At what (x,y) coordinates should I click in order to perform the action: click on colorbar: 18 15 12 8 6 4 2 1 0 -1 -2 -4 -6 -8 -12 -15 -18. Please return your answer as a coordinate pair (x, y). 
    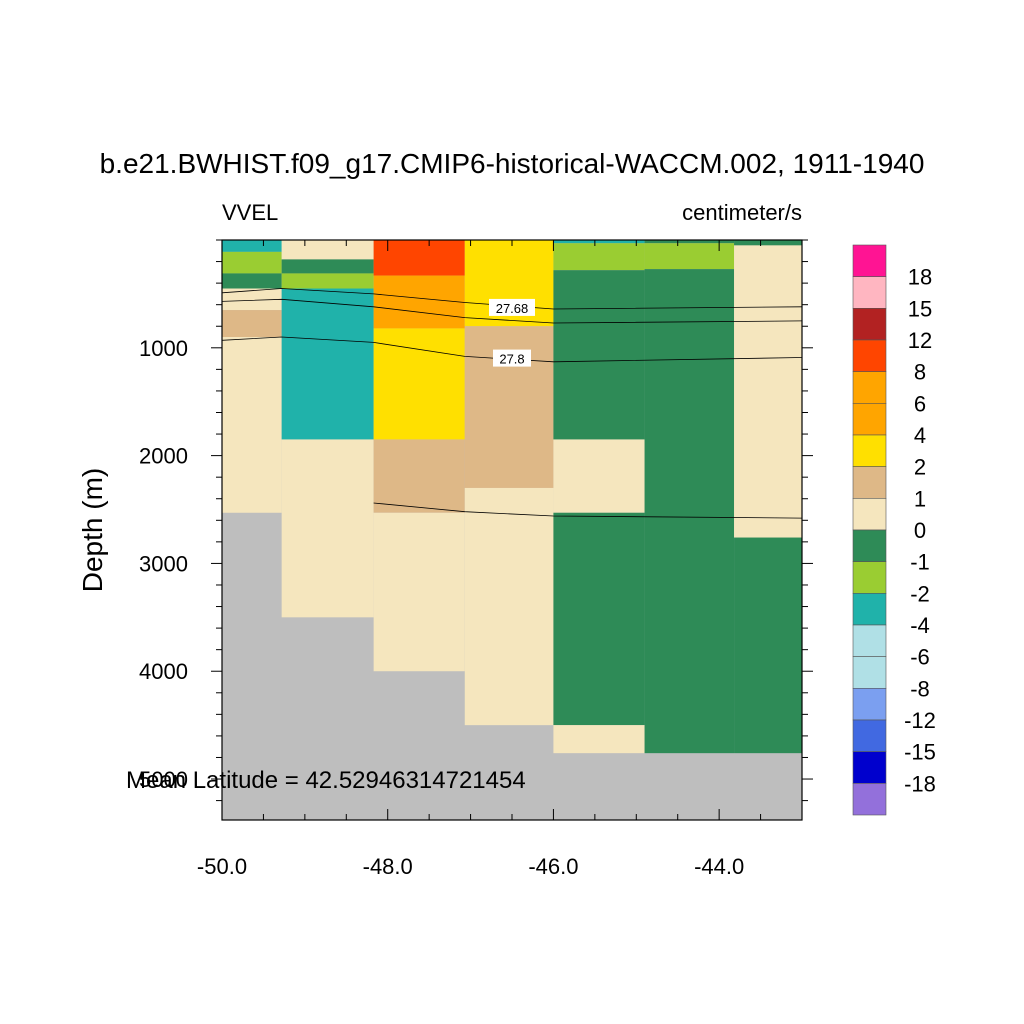
    Looking at the image, I should click on (894, 530).